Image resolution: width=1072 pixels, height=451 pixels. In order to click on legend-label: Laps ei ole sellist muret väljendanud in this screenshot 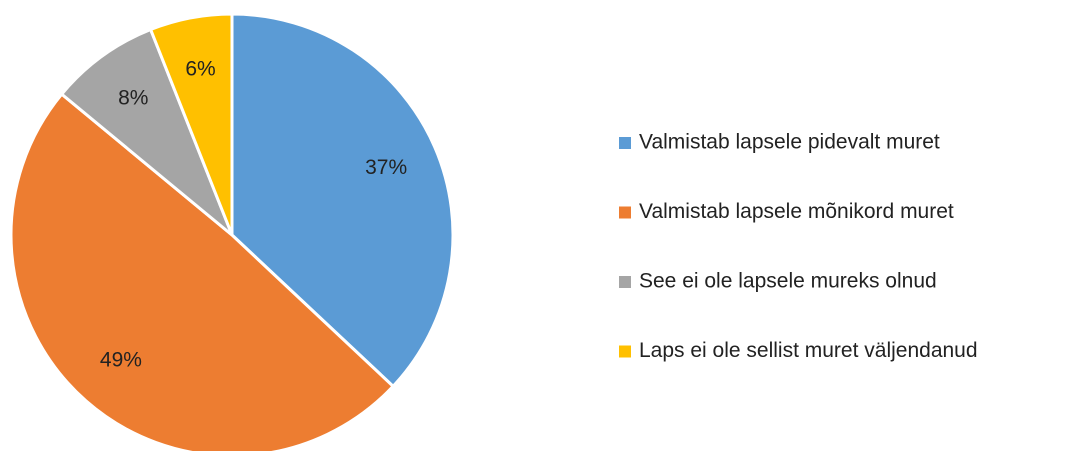, I will do `click(808, 350)`.